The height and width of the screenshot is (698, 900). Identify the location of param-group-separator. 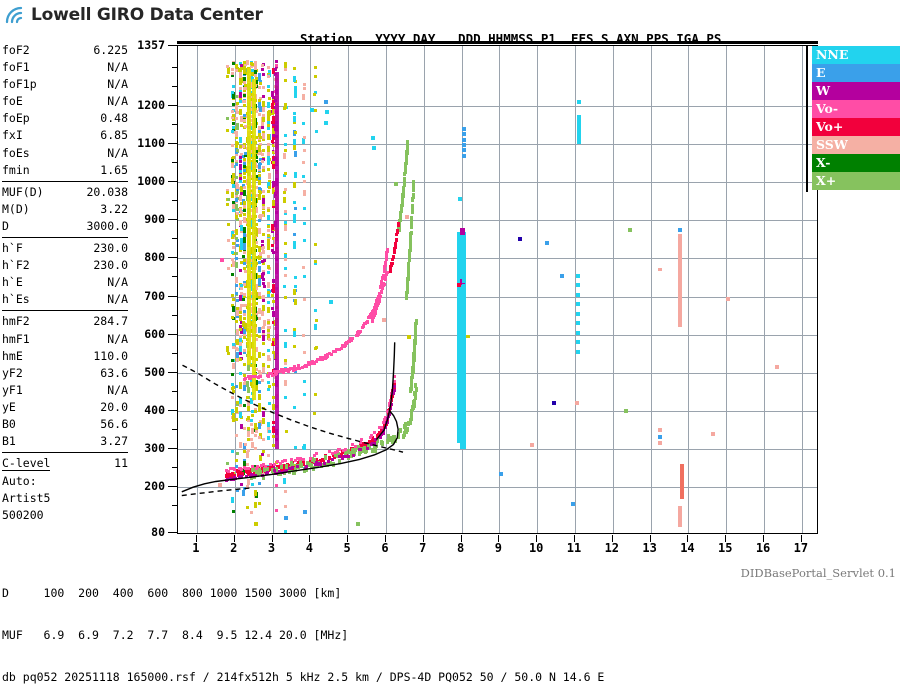
(65, 181).